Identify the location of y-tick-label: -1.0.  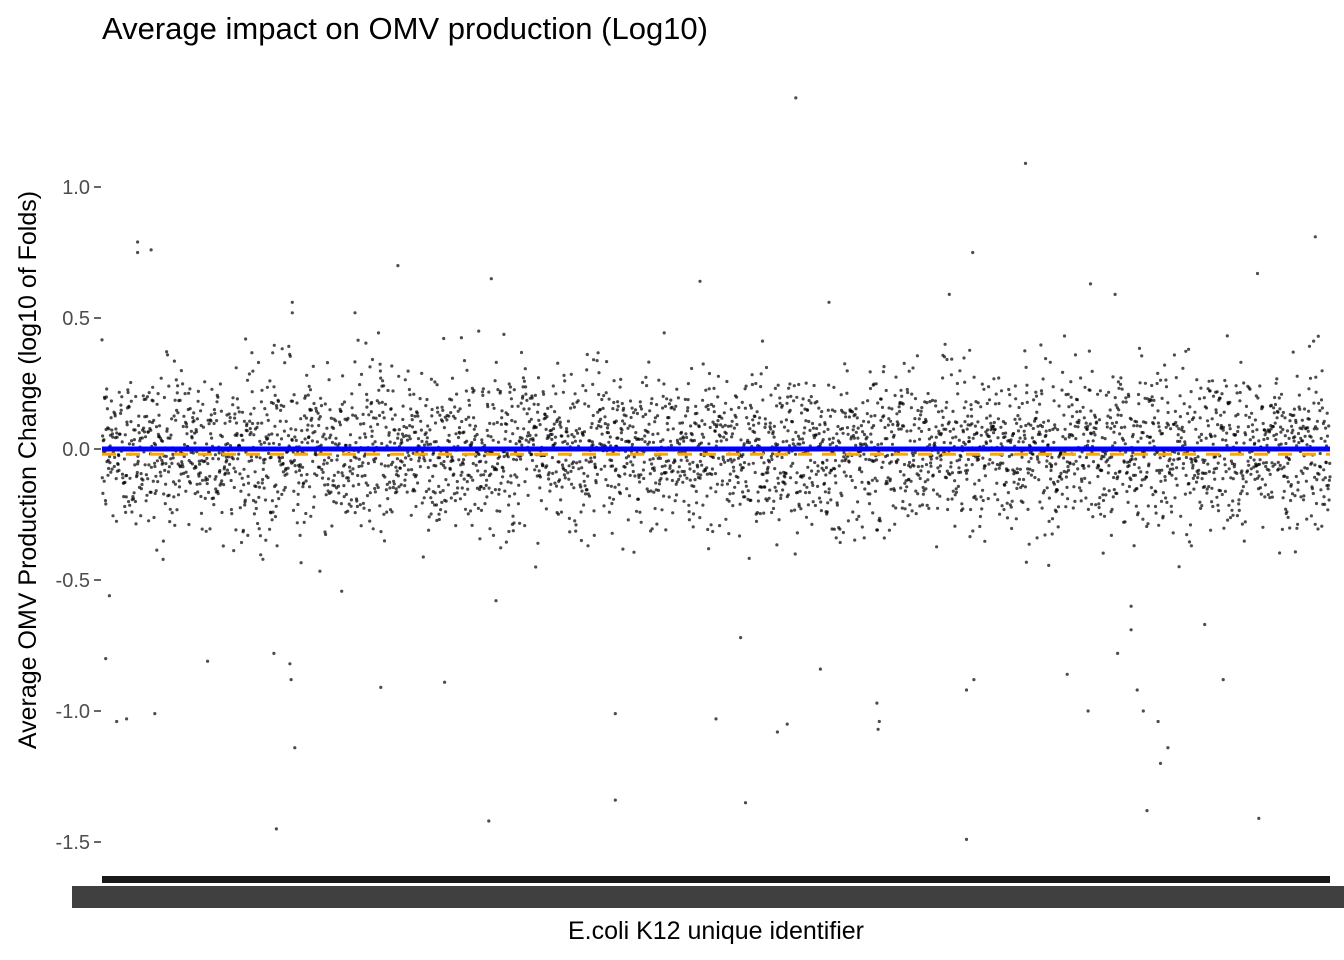
(73, 712).